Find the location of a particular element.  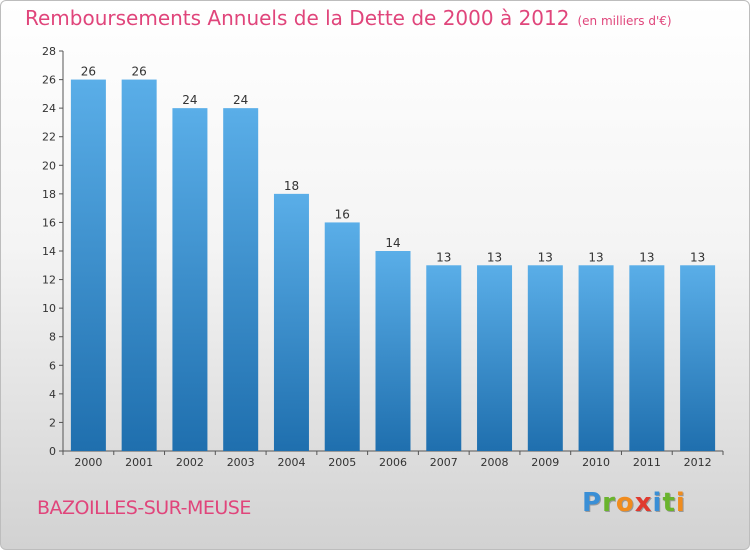

y-tick-label: 20 is located at coordinates (49, 165).